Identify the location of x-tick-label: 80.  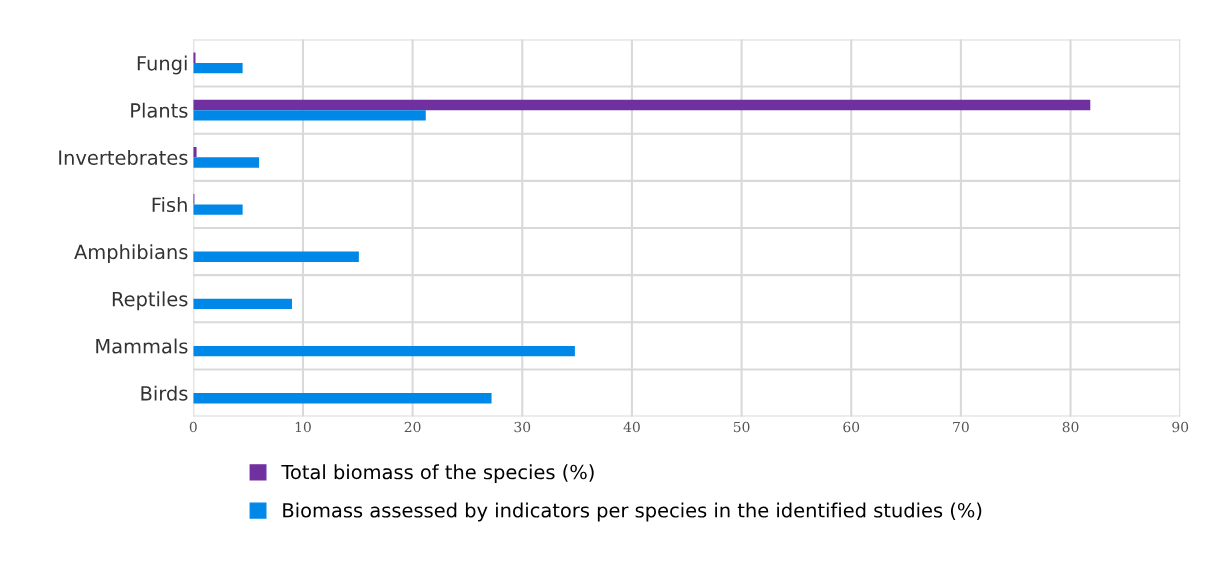
(1070, 427).